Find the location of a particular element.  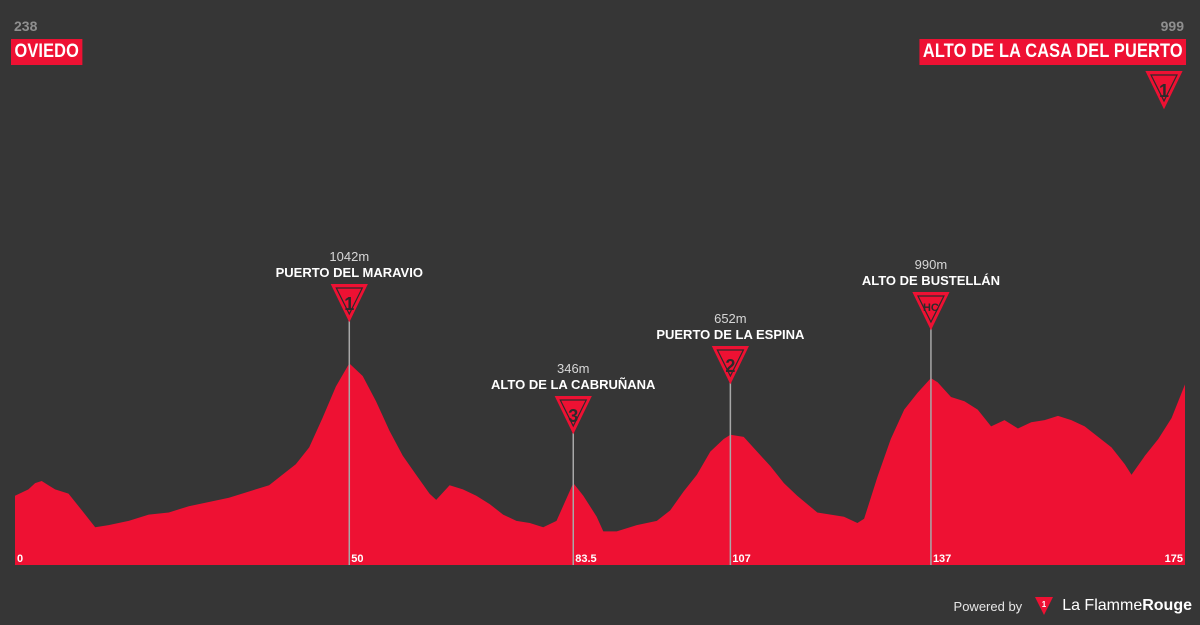

climb-category-marker: 2 is located at coordinates (730, 365).